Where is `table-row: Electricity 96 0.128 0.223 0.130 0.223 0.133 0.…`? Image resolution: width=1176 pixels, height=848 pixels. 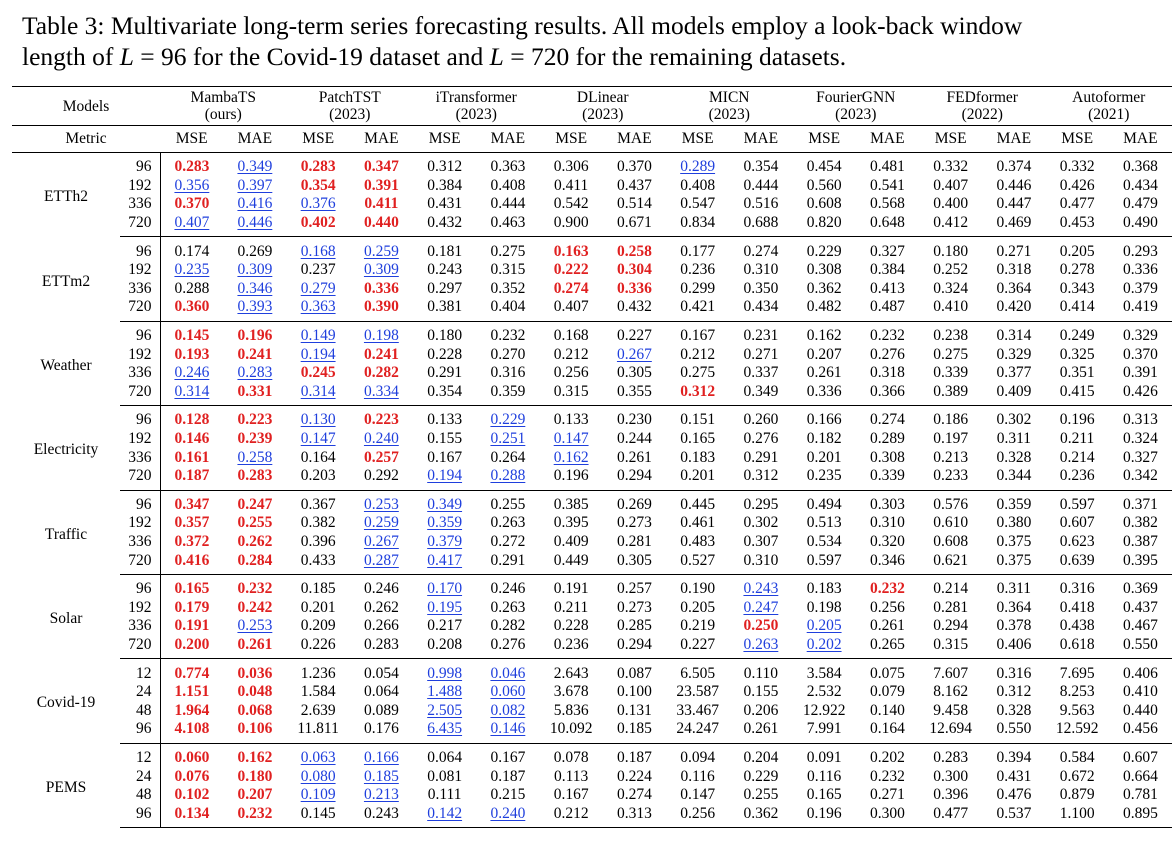 table-row: Electricity 96 0.128 0.223 0.130 0.223 0.133 0.… is located at coordinates (592, 431).